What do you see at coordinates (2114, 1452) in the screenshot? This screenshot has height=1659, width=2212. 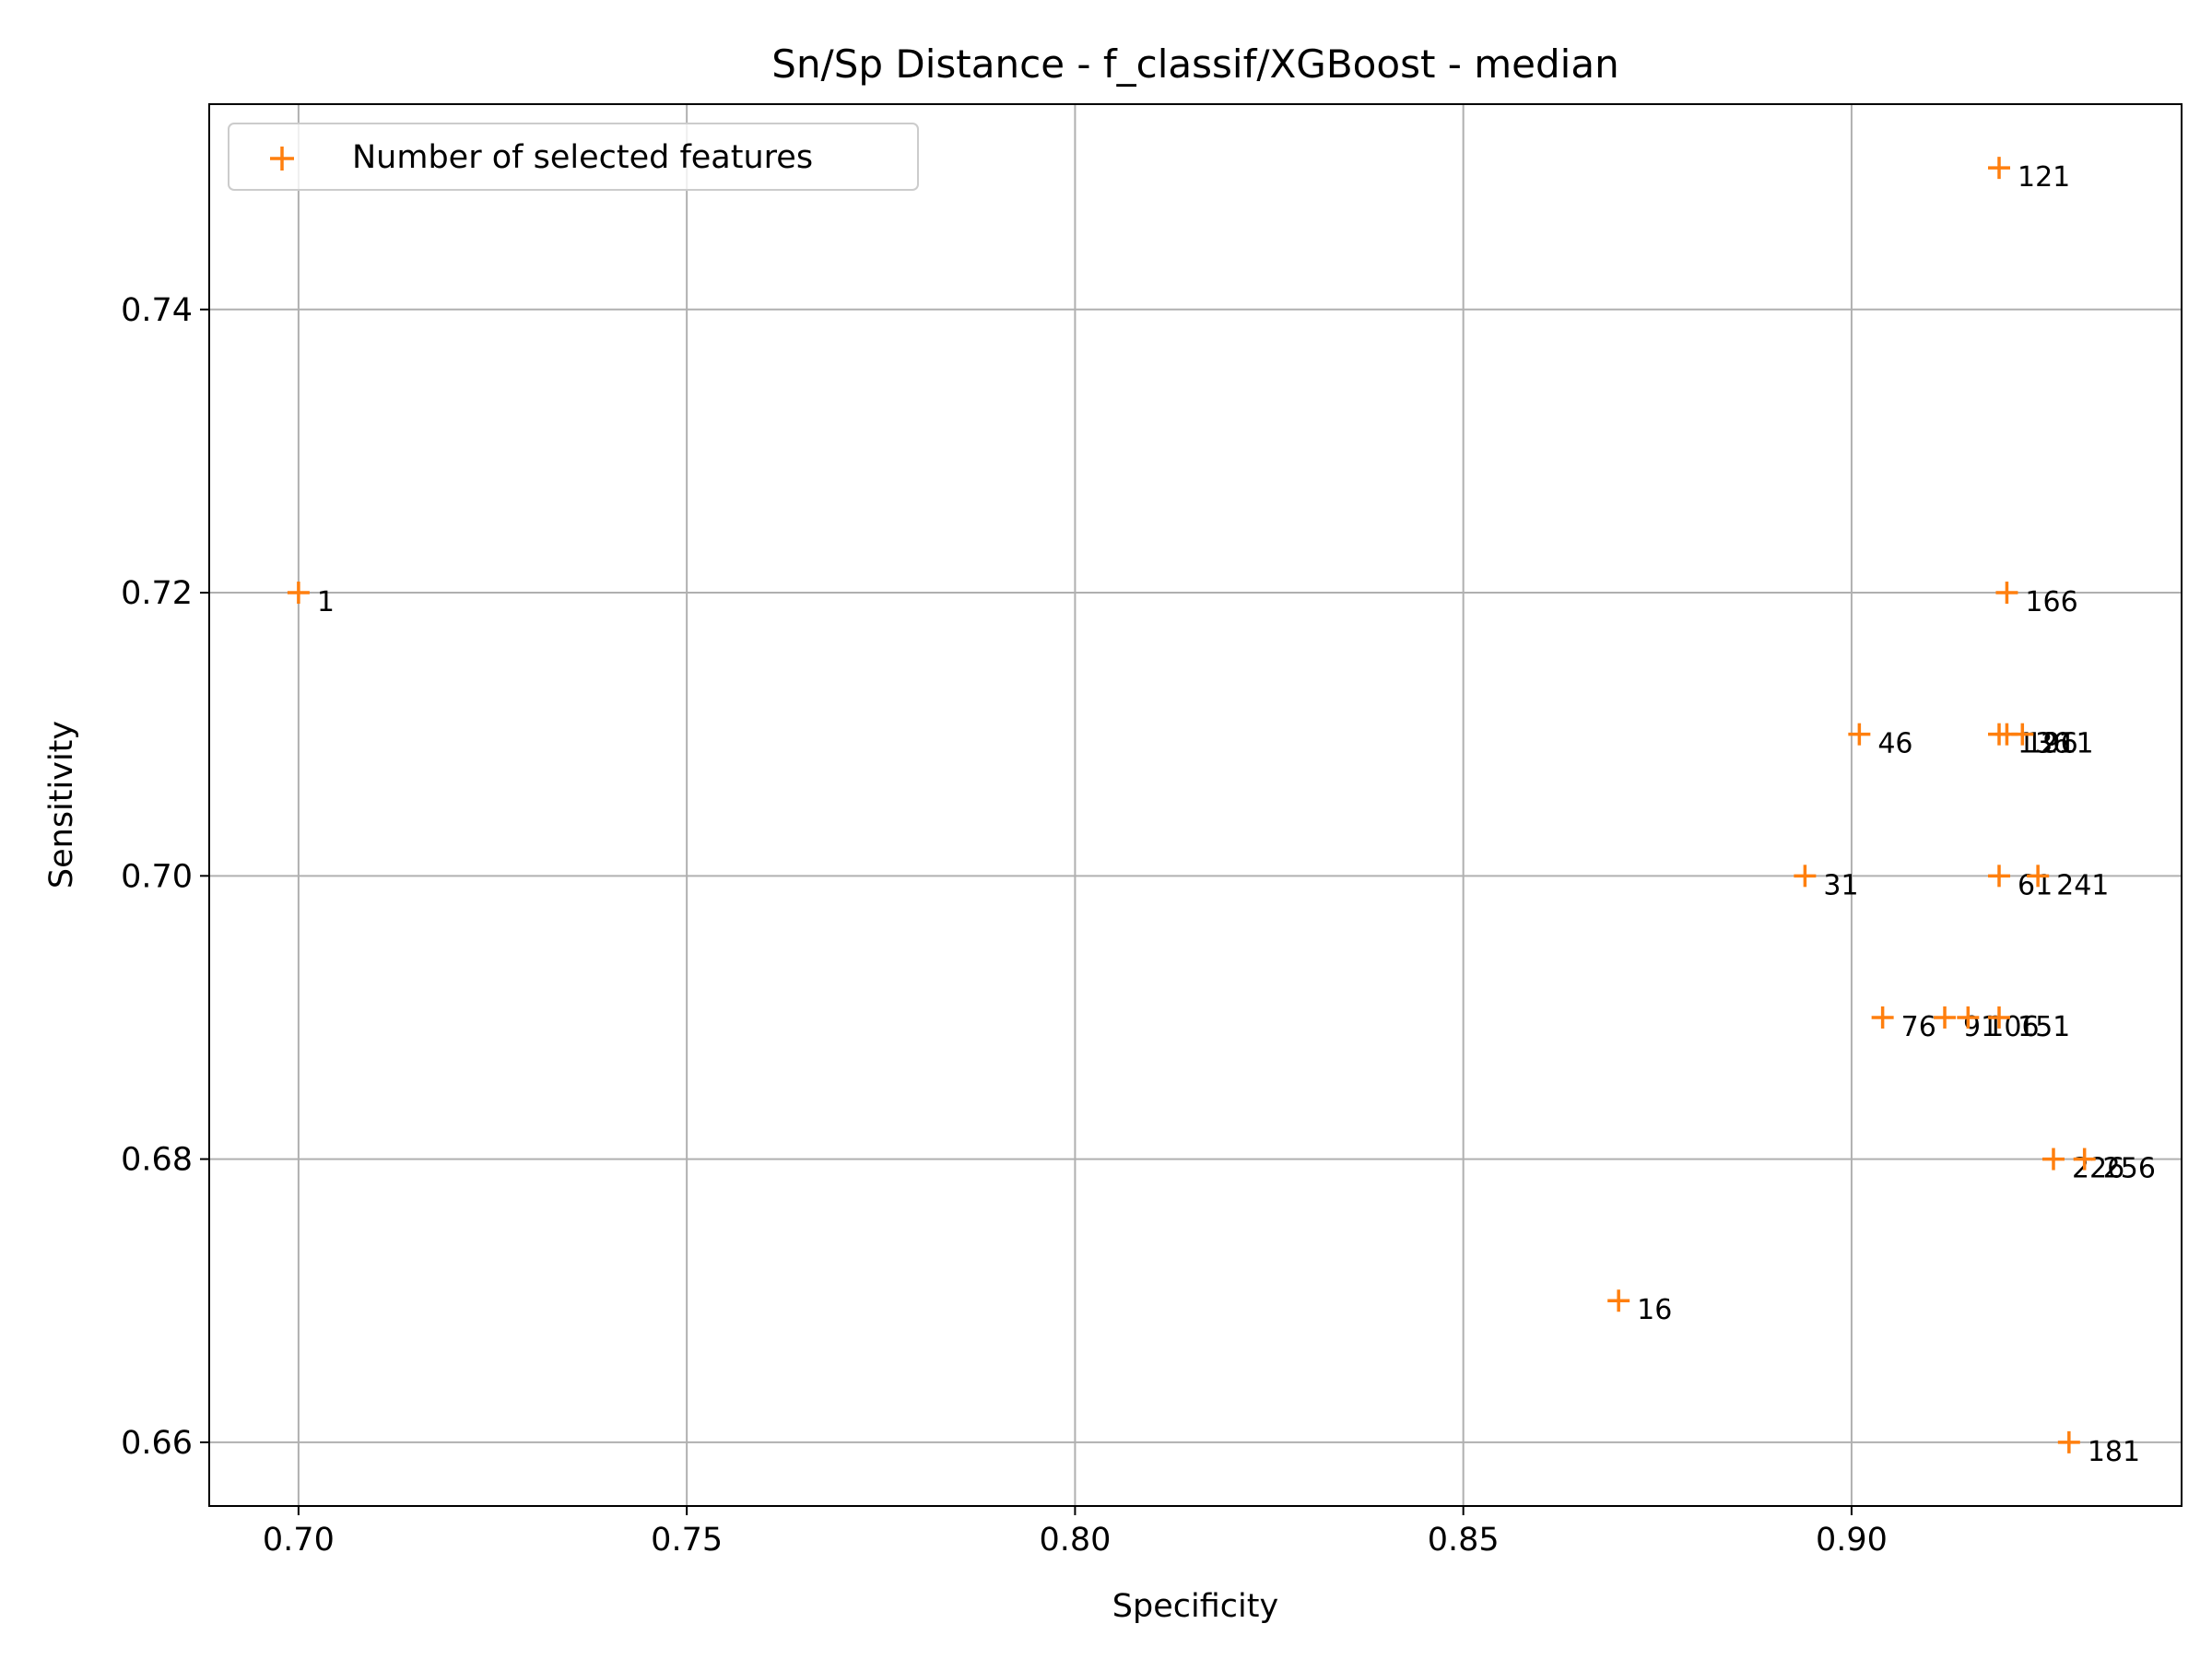 I see `point-label: 181` at bounding box center [2114, 1452].